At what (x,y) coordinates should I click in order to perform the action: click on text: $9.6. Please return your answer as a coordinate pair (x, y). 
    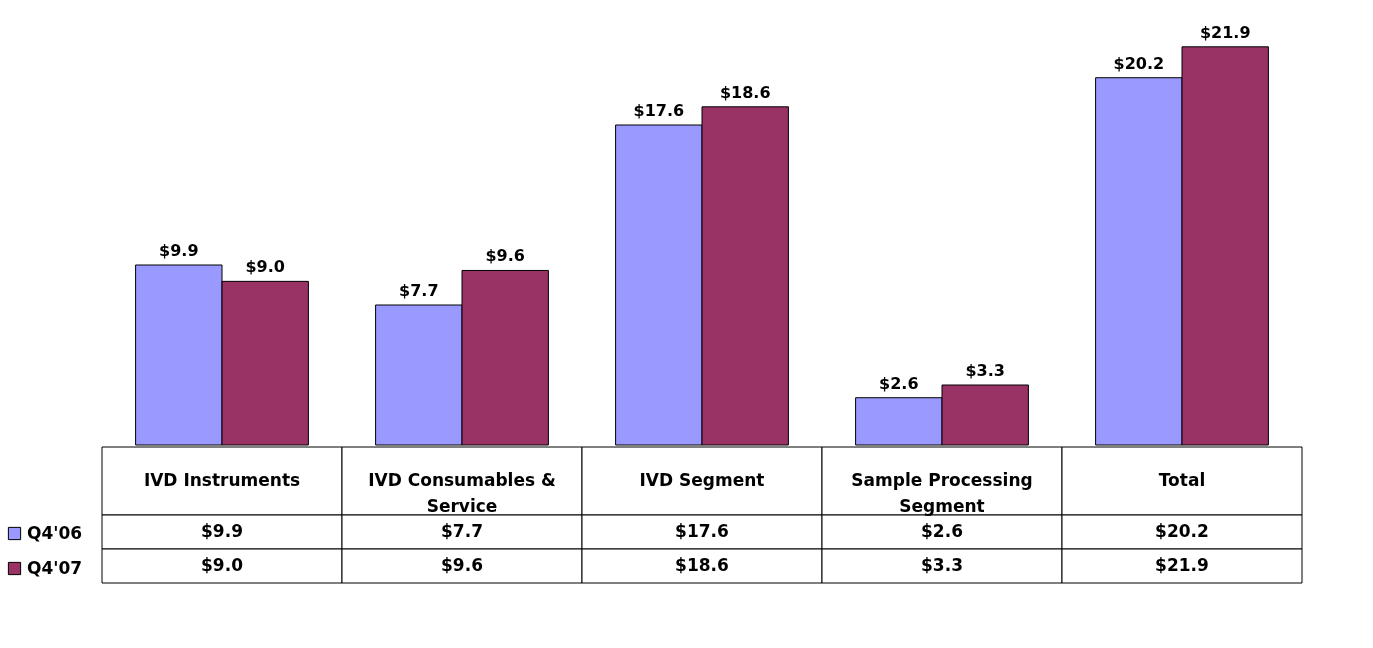
    Looking at the image, I should click on (505, 256).